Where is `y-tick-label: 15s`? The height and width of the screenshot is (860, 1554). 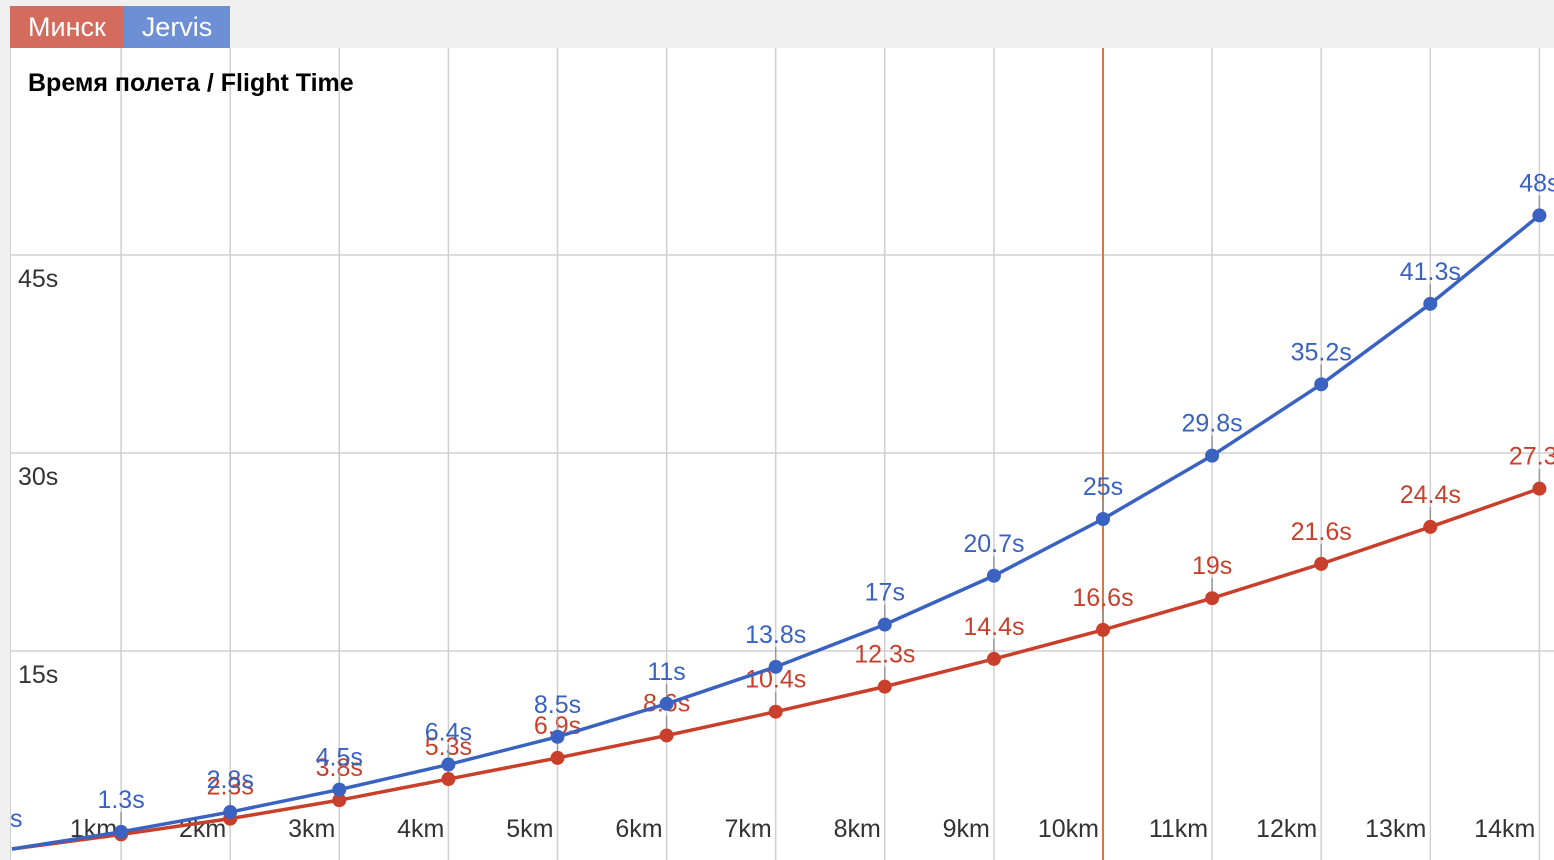
y-tick-label: 15s is located at coordinates (38, 675).